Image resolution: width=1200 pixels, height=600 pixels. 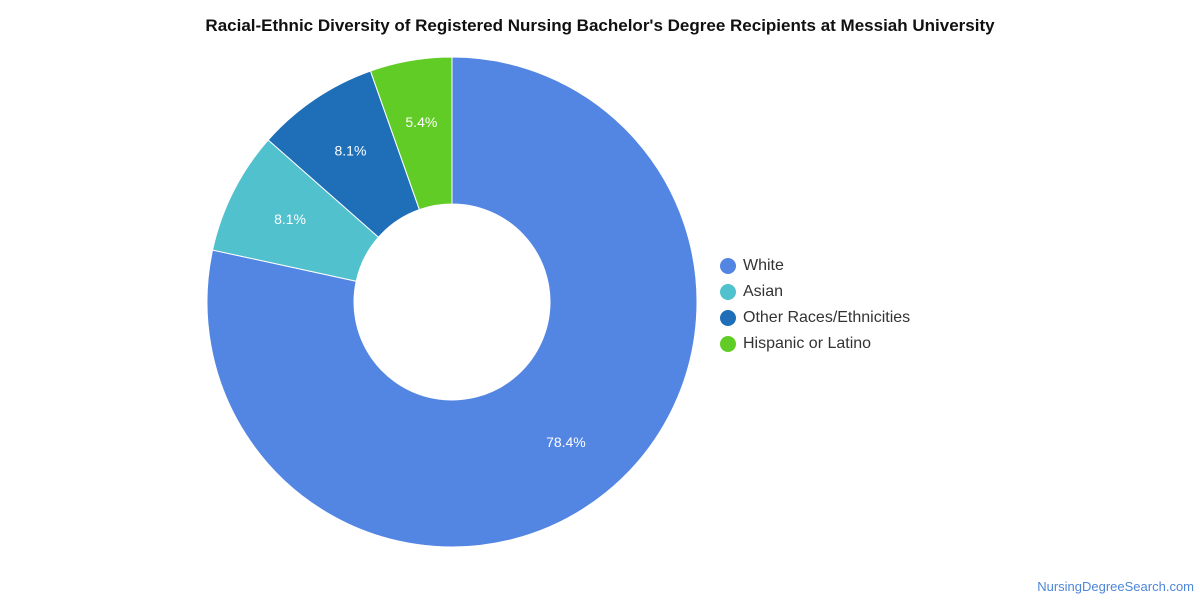 What do you see at coordinates (421, 122) in the screenshot?
I see `slice-label-hispanic-latino: 5.4%` at bounding box center [421, 122].